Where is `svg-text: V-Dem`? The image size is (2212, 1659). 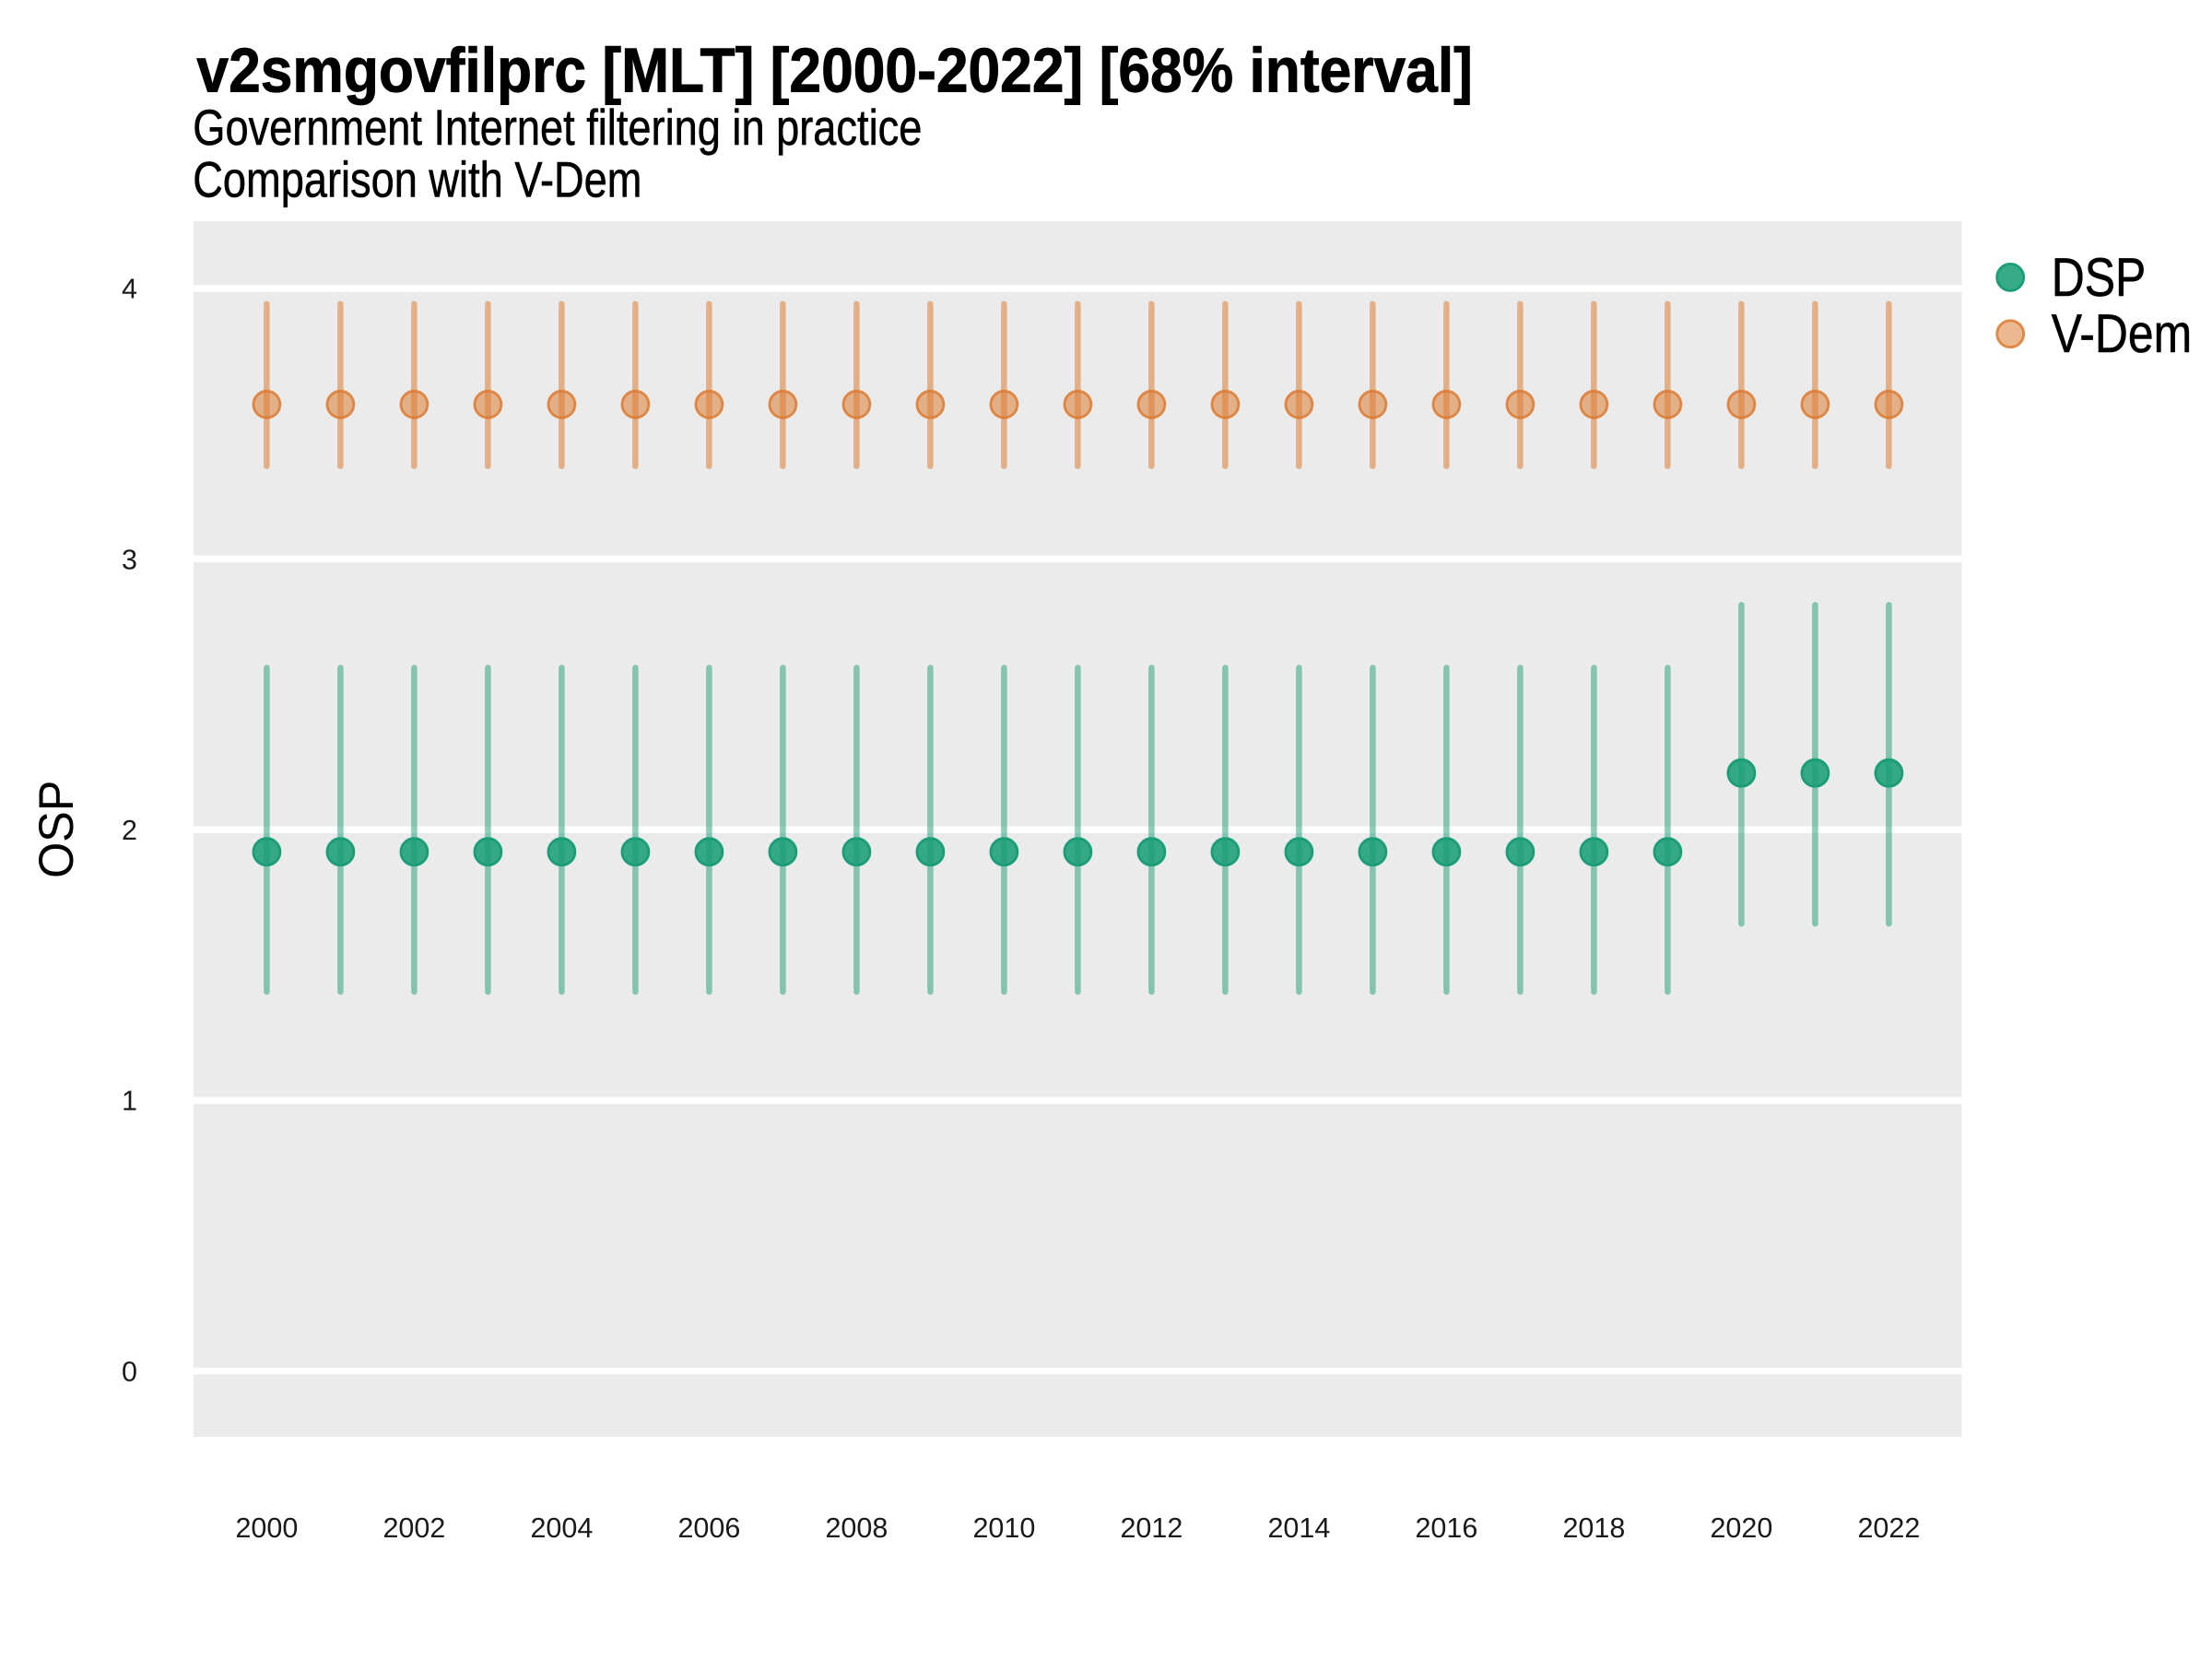
svg-text: V-Dem is located at coordinates (2122, 333).